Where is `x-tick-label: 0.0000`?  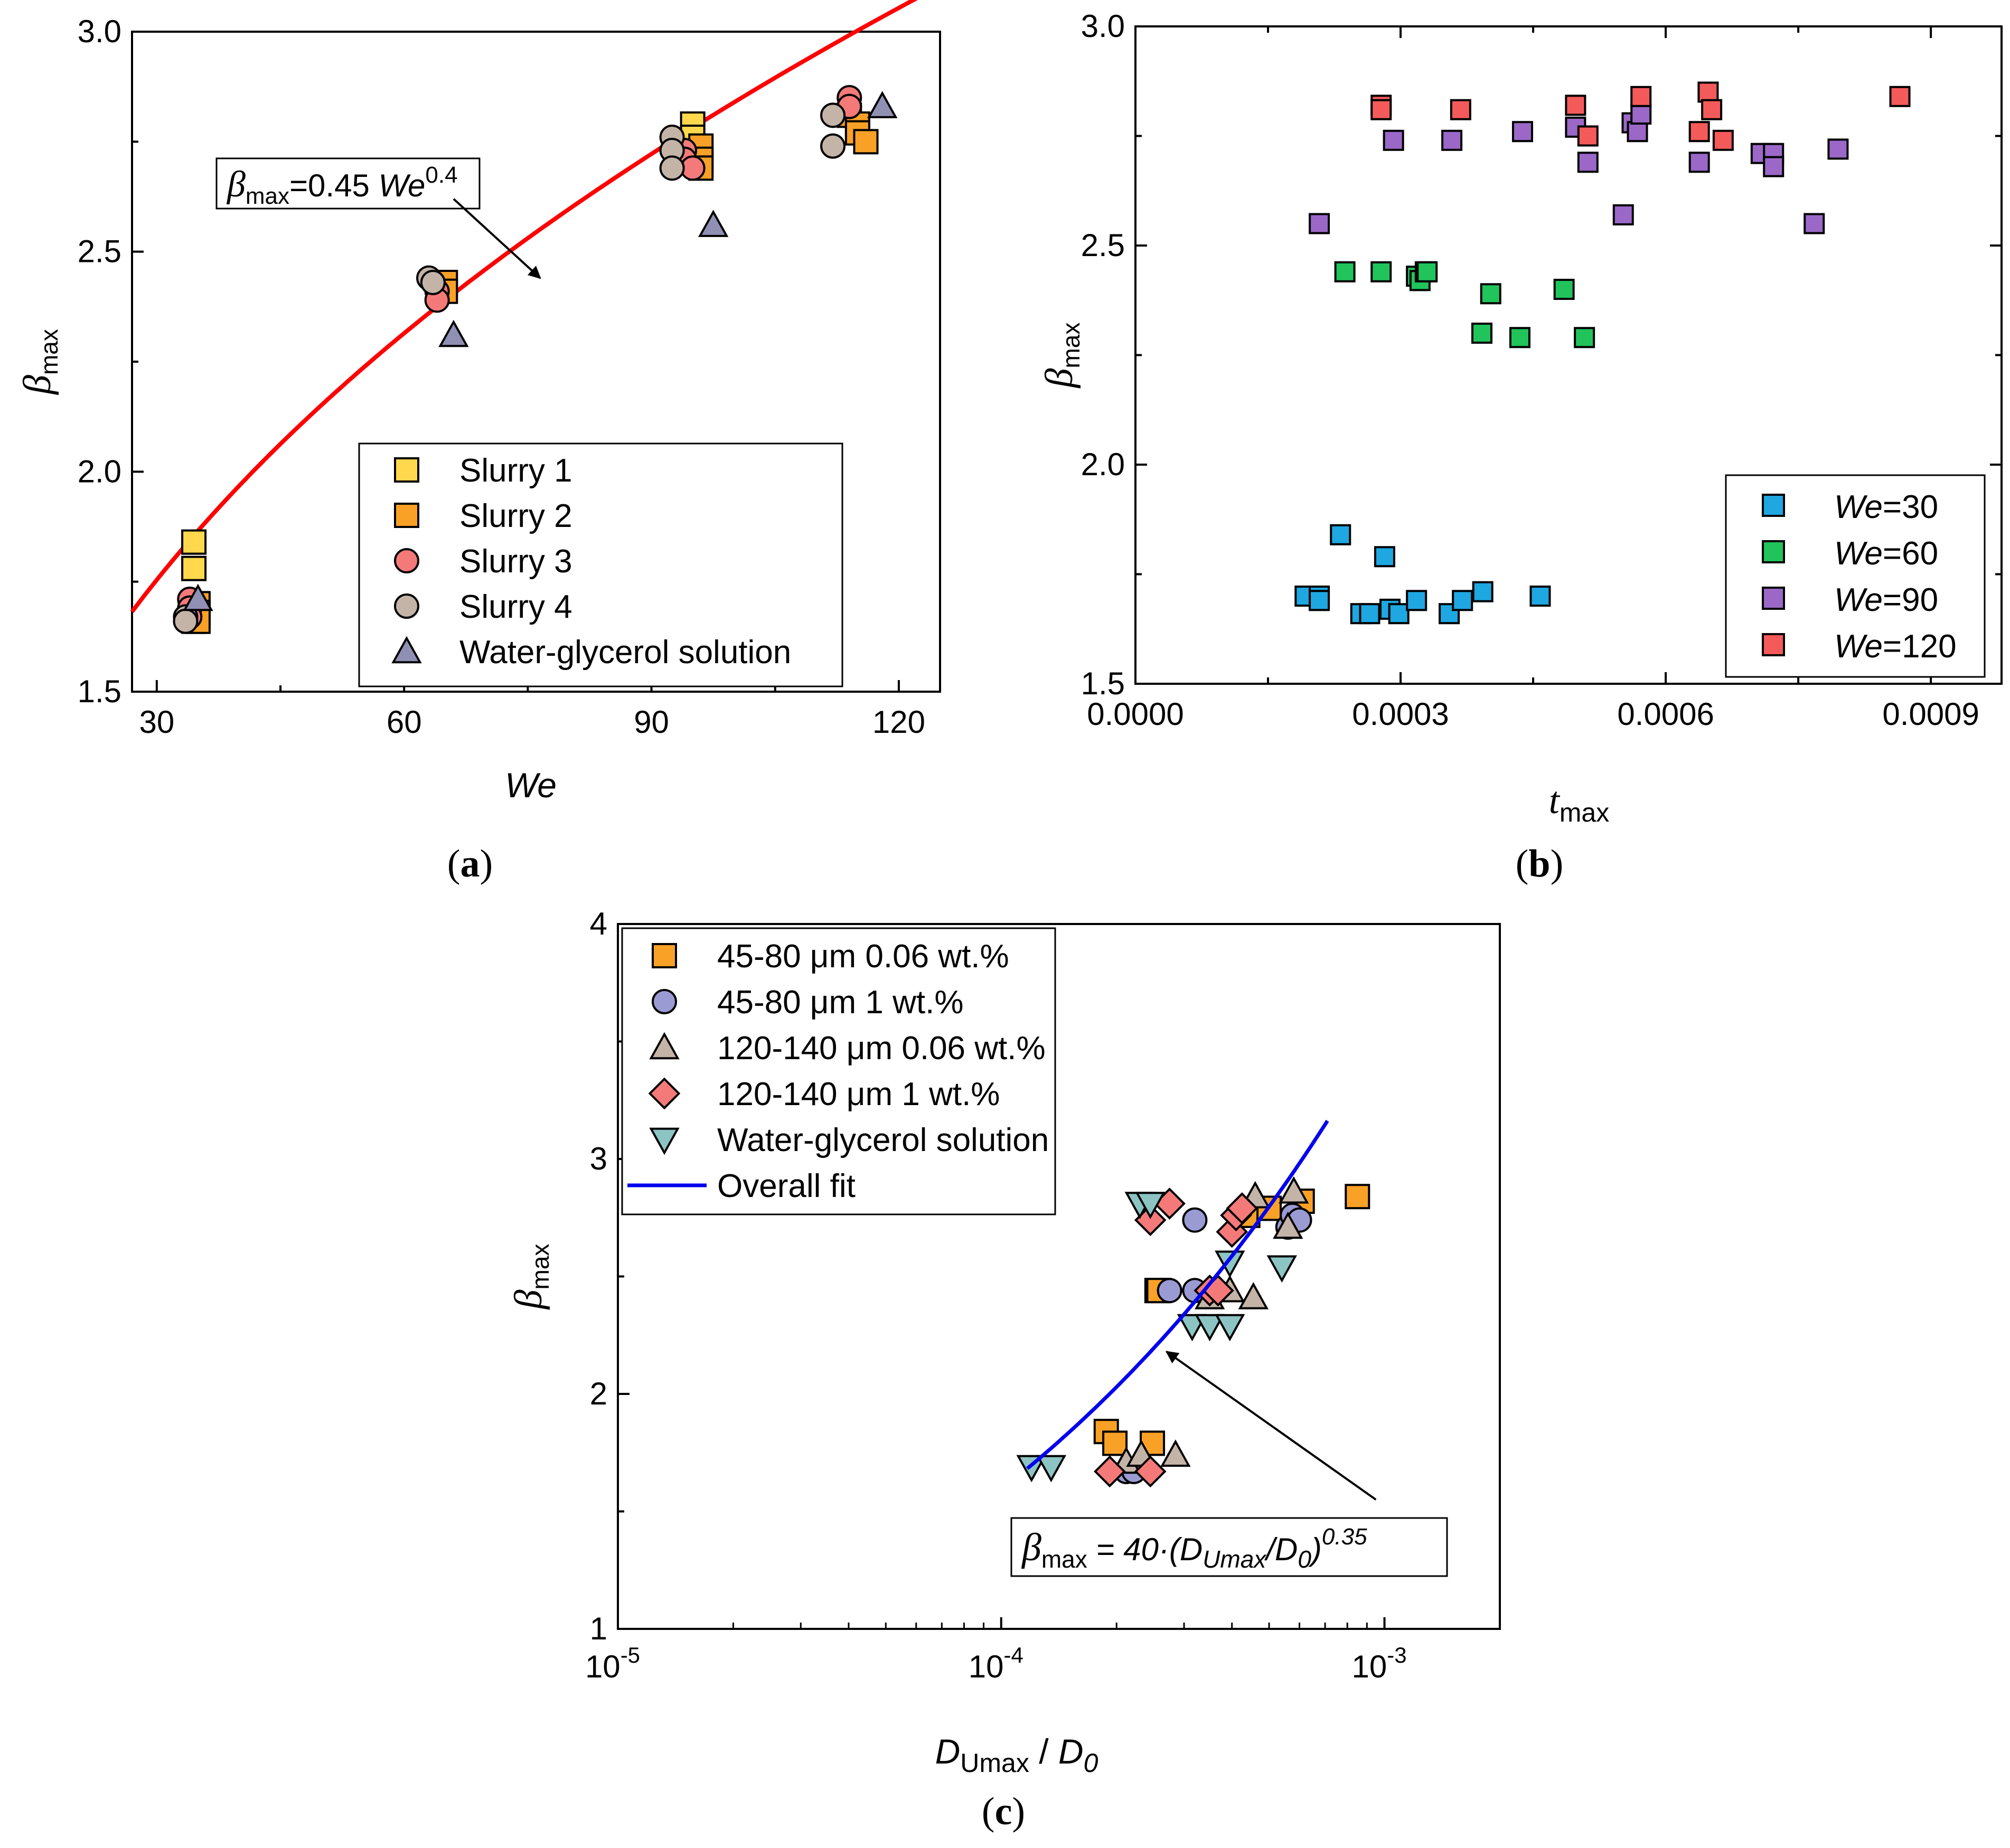 x-tick-label: 0.0000 is located at coordinates (1135, 714).